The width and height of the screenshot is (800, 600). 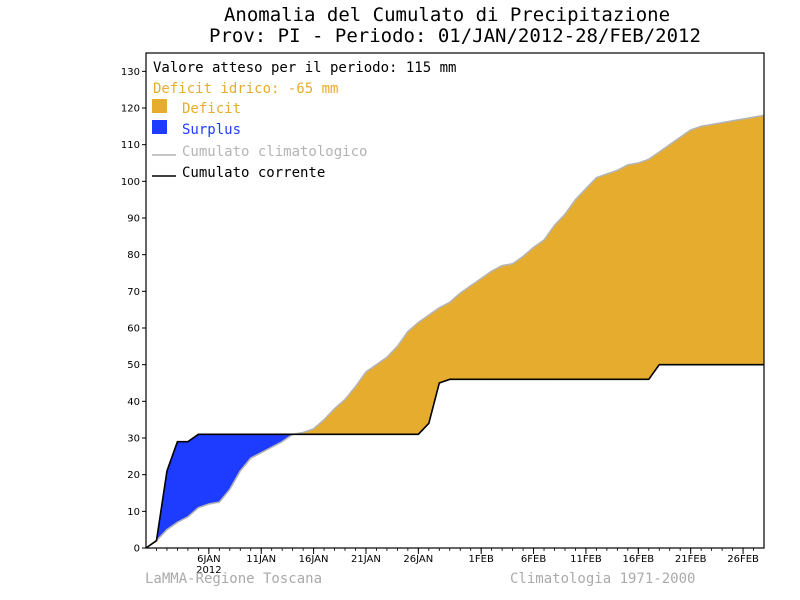 What do you see at coordinates (743, 559) in the screenshot?
I see `x-tick-label: 26FEB` at bounding box center [743, 559].